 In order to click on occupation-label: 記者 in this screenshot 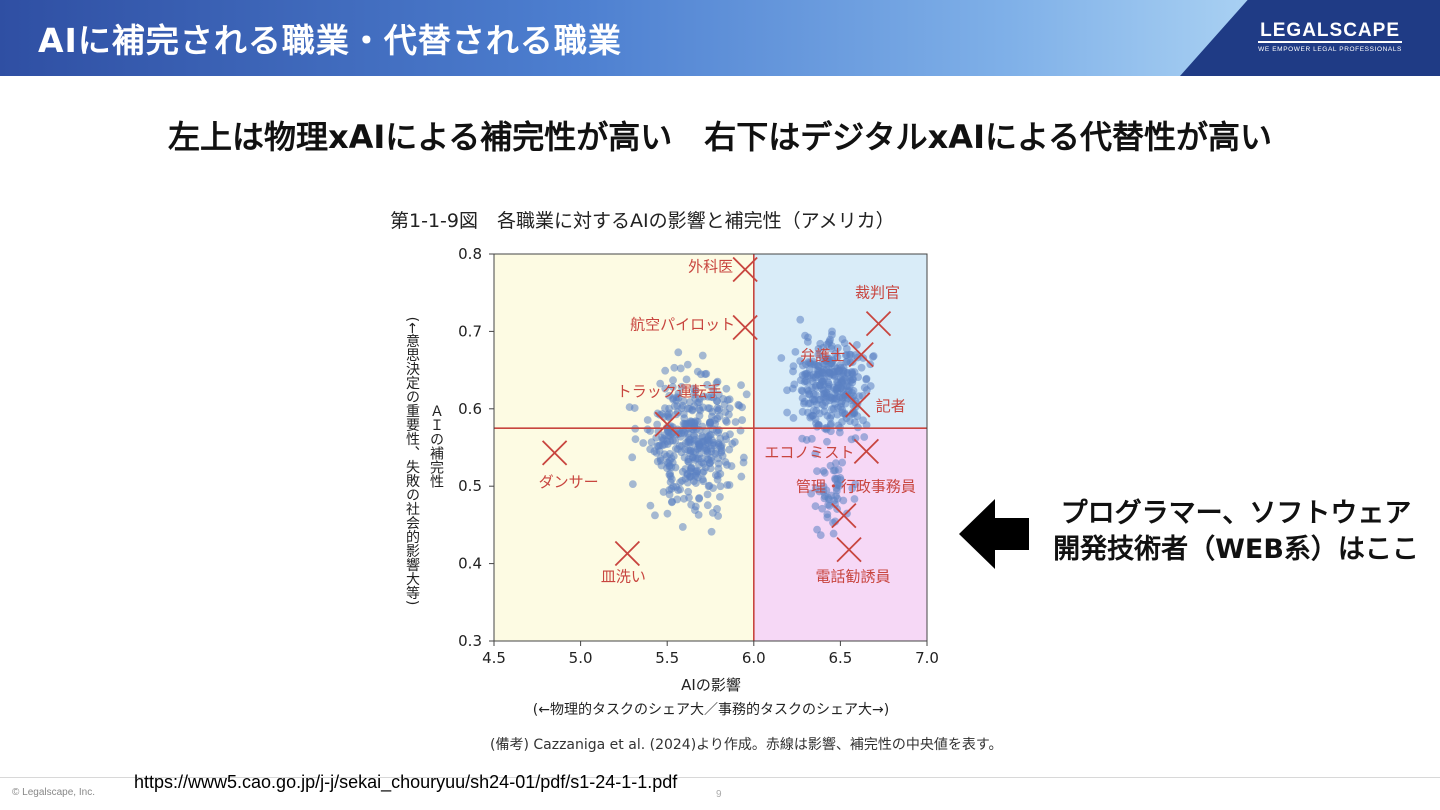, I will do `click(891, 406)`.